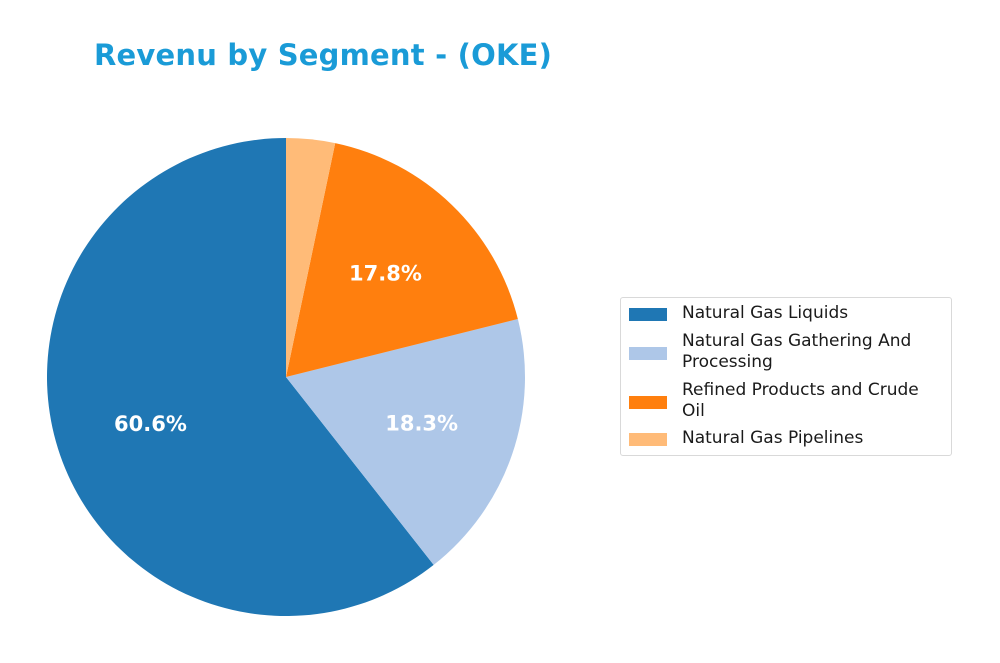  What do you see at coordinates (323, 55) in the screenshot?
I see `chart-title: Revenu by Segment - (OKE)` at bounding box center [323, 55].